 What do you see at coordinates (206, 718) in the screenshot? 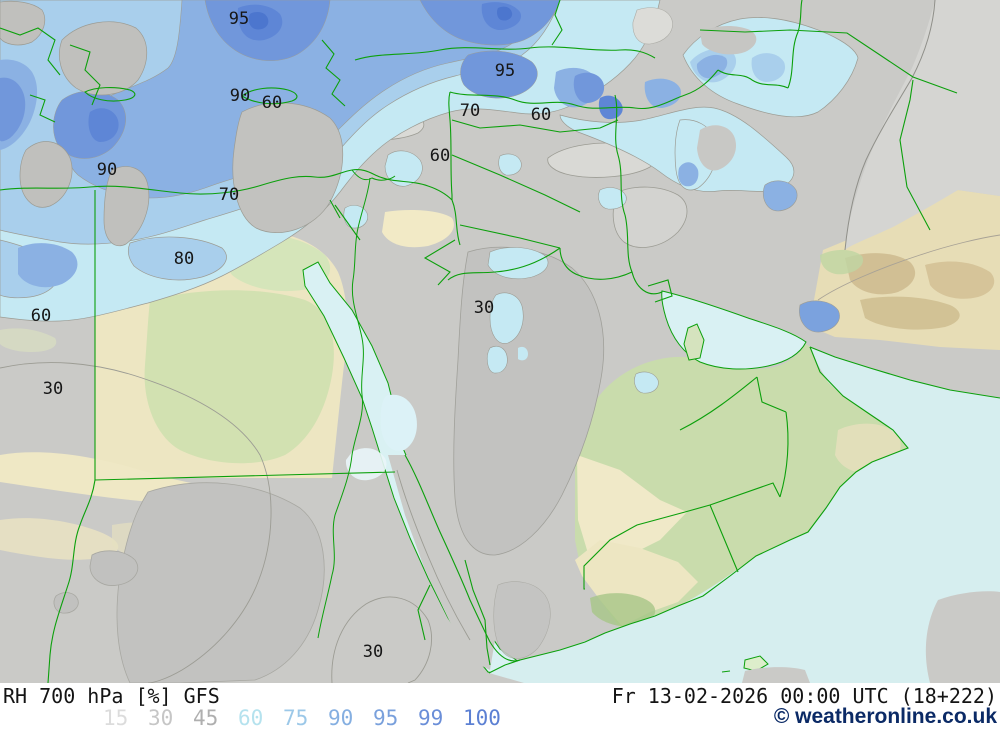
I see `legend-value-45: 45` at bounding box center [206, 718].